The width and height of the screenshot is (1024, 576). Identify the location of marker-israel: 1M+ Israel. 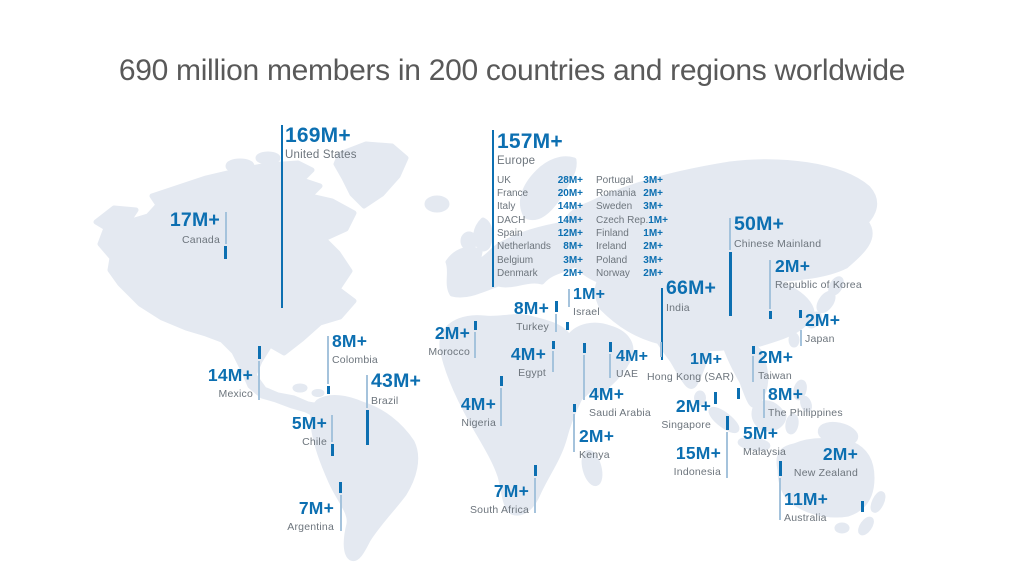
(589, 302).